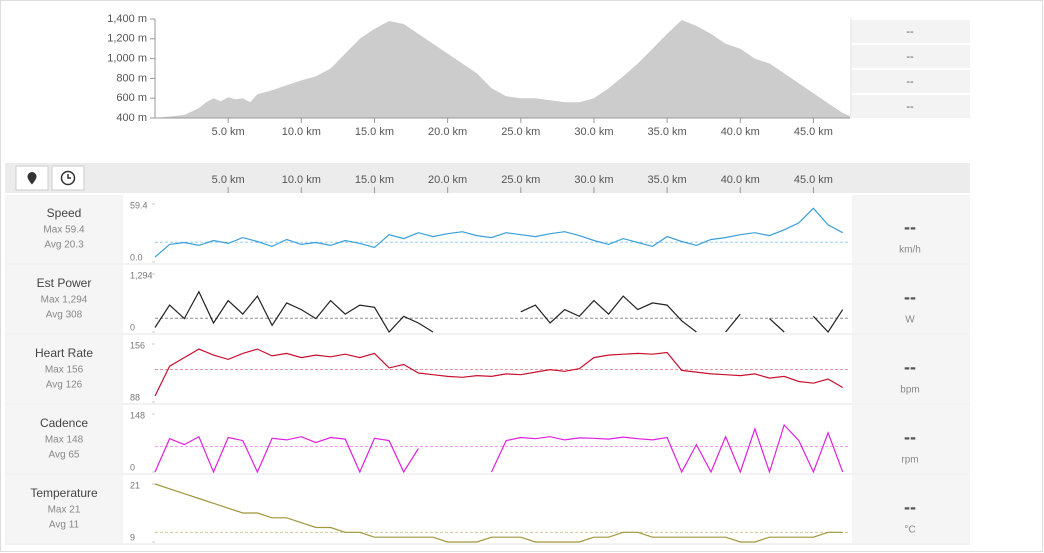 The height and width of the screenshot is (553, 1044). I want to click on series-avg: Avg 11, so click(64, 525).